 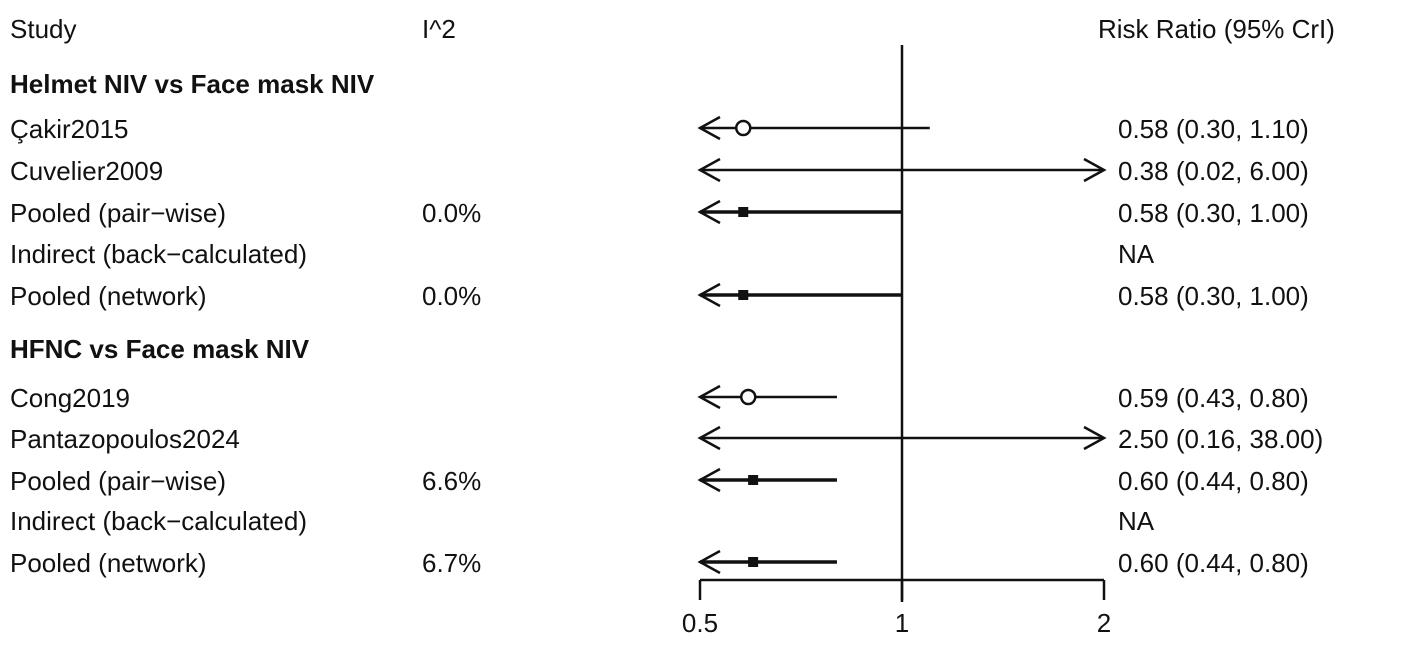 What do you see at coordinates (192, 84) in the screenshot?
I see `group-title: Helmet NIV vs Face mask NIV` at bounding box center [192, 84].